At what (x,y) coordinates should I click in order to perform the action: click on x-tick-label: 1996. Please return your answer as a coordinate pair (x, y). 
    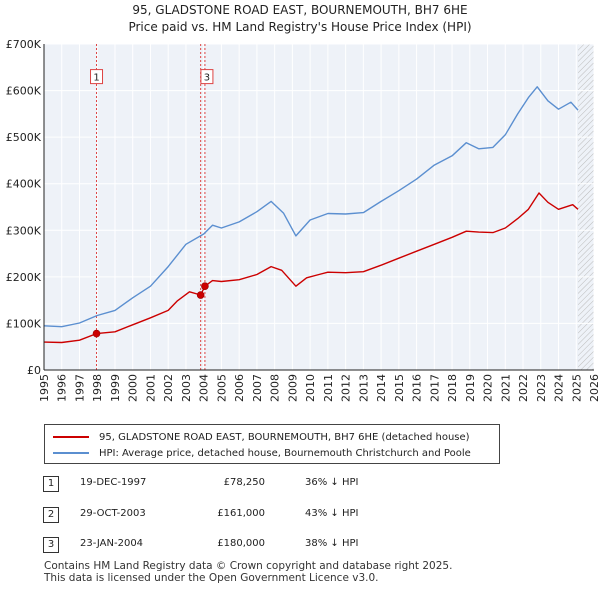
    Looking at the image, I should click on (62, 388).